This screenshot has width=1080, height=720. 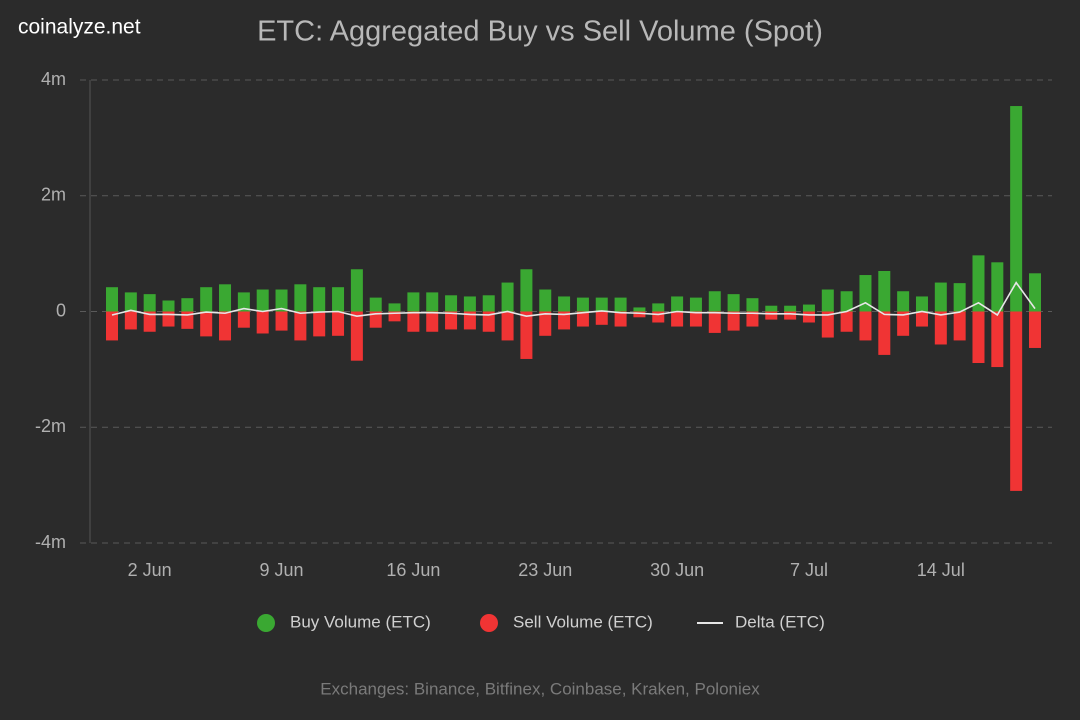 What do you see at coordinates (545, 570) in the screenshot?
I see `x-tick-label: 23 Jun` at bounding box center [545, 570].